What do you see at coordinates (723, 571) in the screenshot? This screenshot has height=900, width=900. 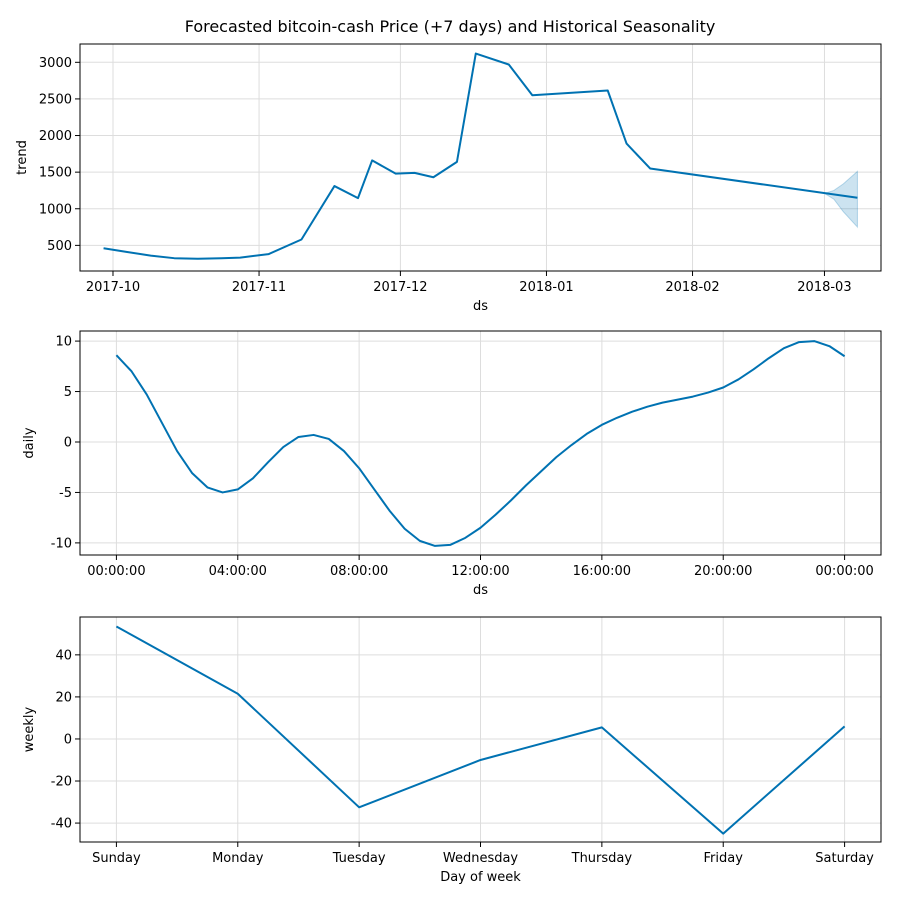 I see `x-tick-label: 20:00:00` at bounding box center [723, 571].